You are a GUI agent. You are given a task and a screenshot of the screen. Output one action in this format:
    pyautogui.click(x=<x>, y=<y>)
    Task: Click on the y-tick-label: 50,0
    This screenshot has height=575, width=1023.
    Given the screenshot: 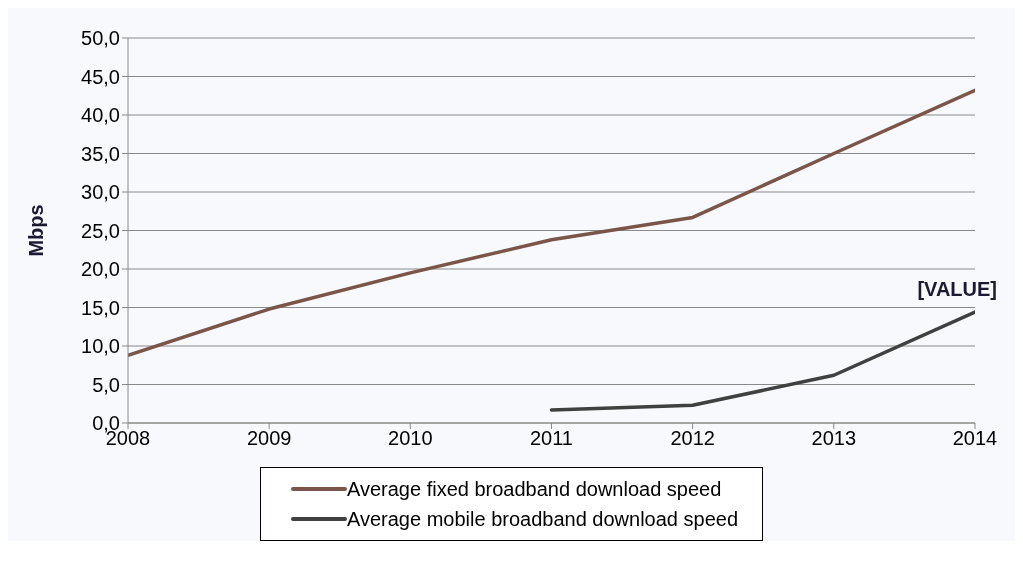 What is the action you would take?
    pyautogui.click(x=100, y=38)
    